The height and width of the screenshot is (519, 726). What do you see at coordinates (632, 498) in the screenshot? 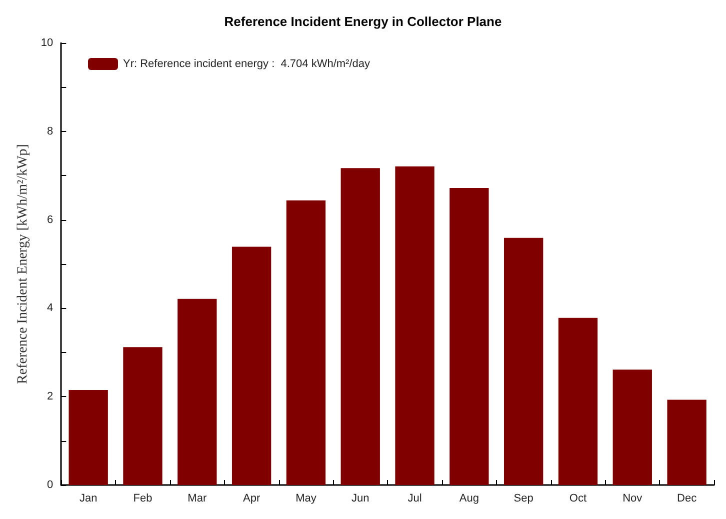
I see `x-tick-label: Nov` at bounding box center [632, 498].